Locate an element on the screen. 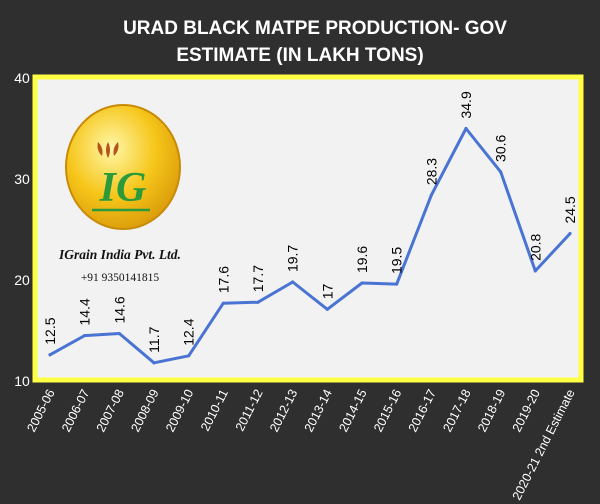 The width and height of the screenshot is (600, 504). y-axis: 10 20 30 40 is located at coordinates (22, 229).